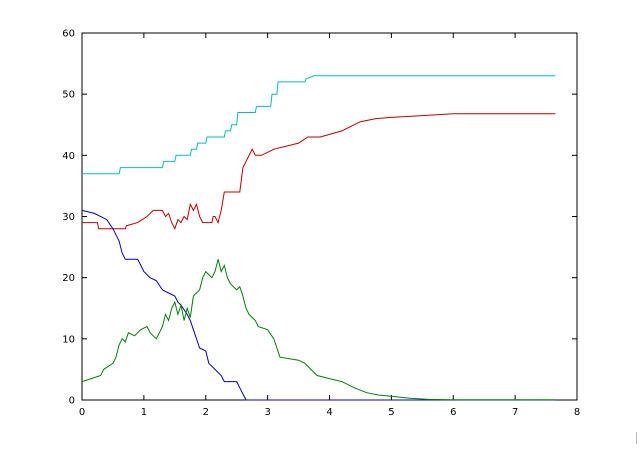 This screenshot has width=640, height=457. I want to click on y-tick-label: 0, so click(72, 401).